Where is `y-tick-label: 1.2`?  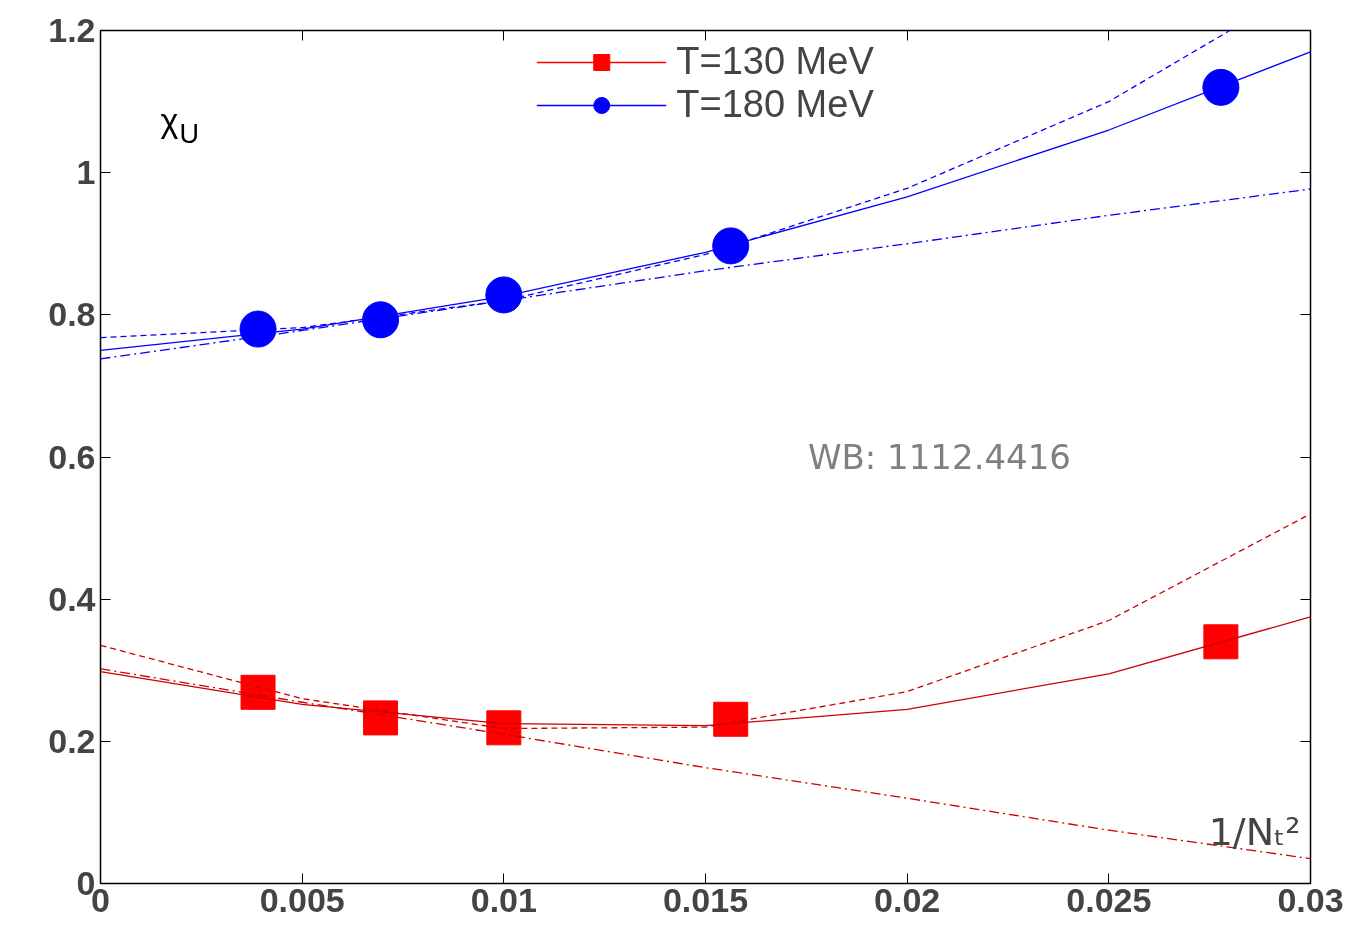 y-tick-label: 1.2 is located at coordinates (72, 30).